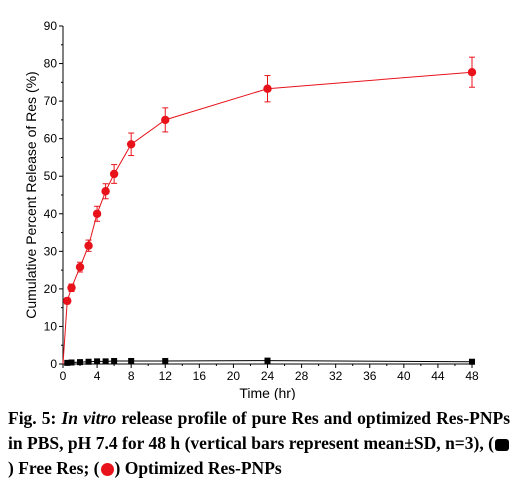 The height and width of the screenshot is (486, 516). I want to click on x-tick-label: 48, so click(472, 376).